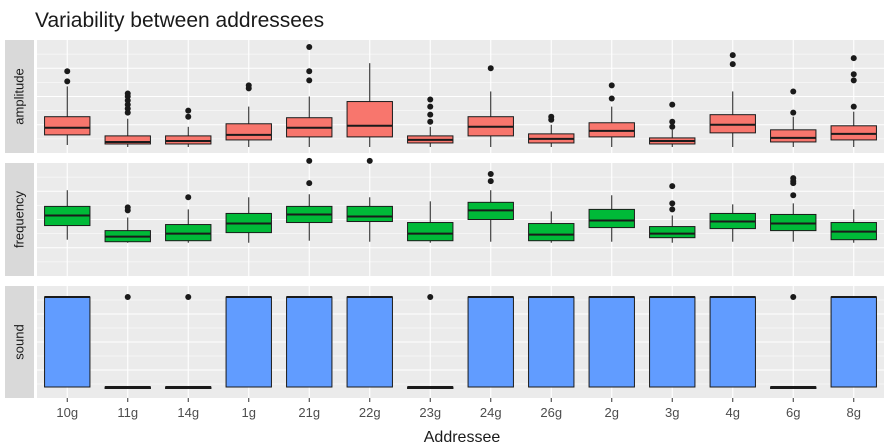 This screenshot has height=446, width=887. I want to click on box-amplitude-3g, so click(672, 124).